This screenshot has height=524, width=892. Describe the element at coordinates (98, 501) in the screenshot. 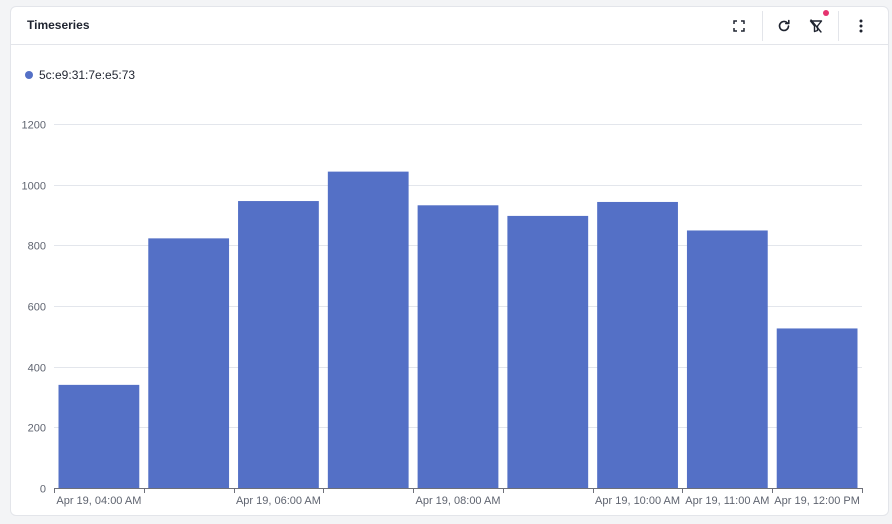

I see `x-tick-label: Apr 19, 04:00 AM` at that location.